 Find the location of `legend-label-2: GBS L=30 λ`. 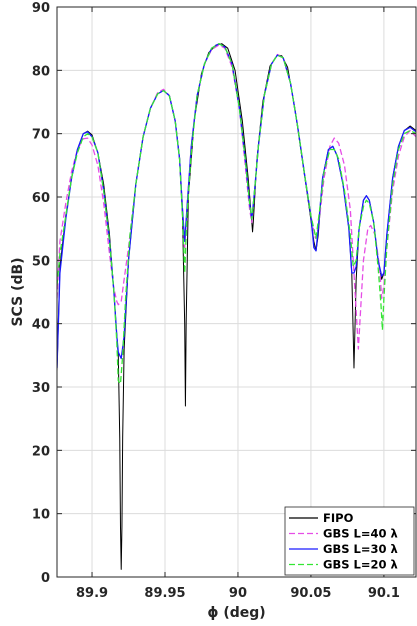

legend-label-2: GBS L=30 λ is located at coordinates (360, 549).